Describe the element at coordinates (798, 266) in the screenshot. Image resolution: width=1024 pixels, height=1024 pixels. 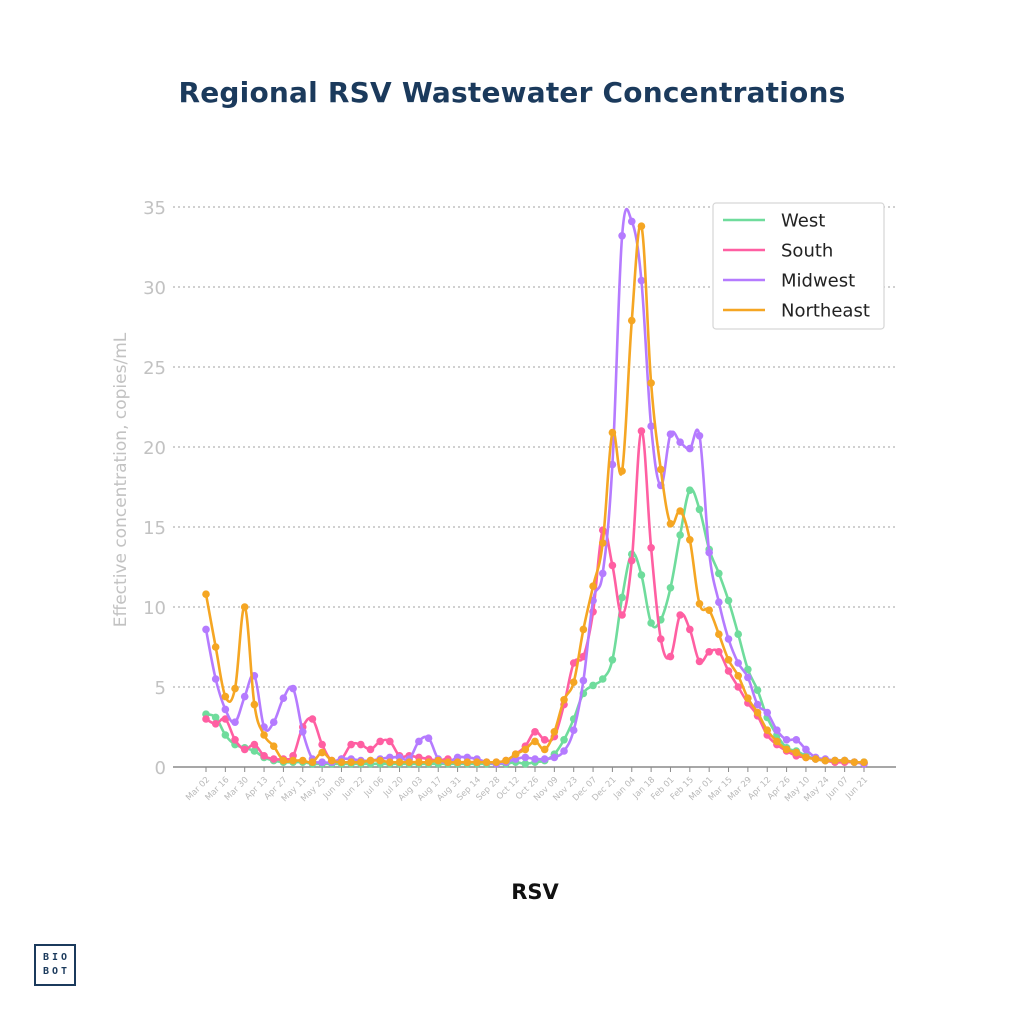
I see `legend: West South Midwest Northeast` at that location.